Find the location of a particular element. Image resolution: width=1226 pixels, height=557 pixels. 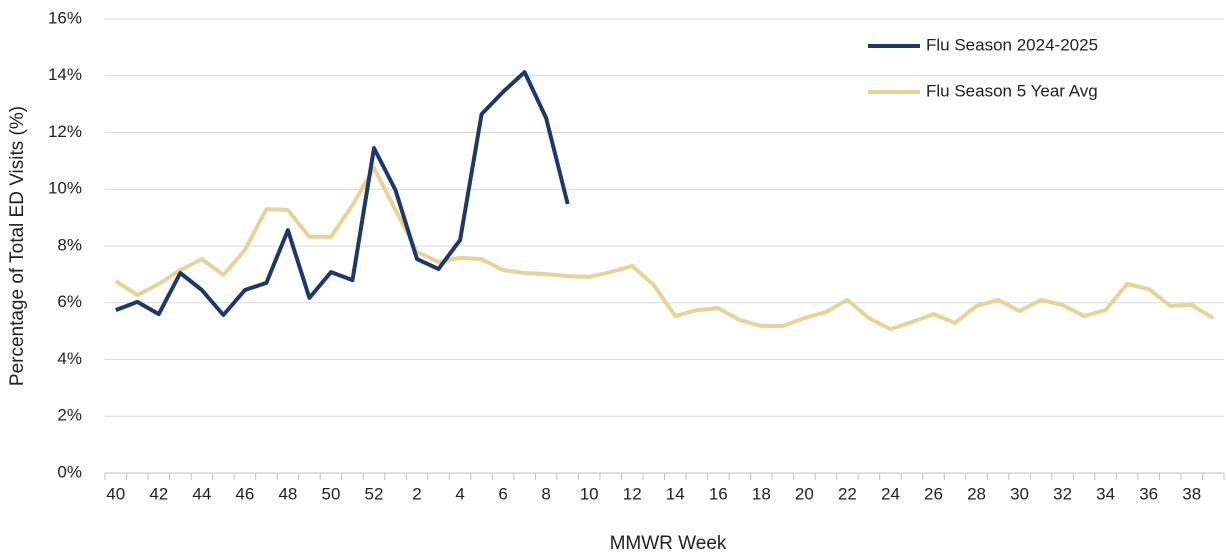

x-tick-label: 26 is located at coordinates (933, 493).